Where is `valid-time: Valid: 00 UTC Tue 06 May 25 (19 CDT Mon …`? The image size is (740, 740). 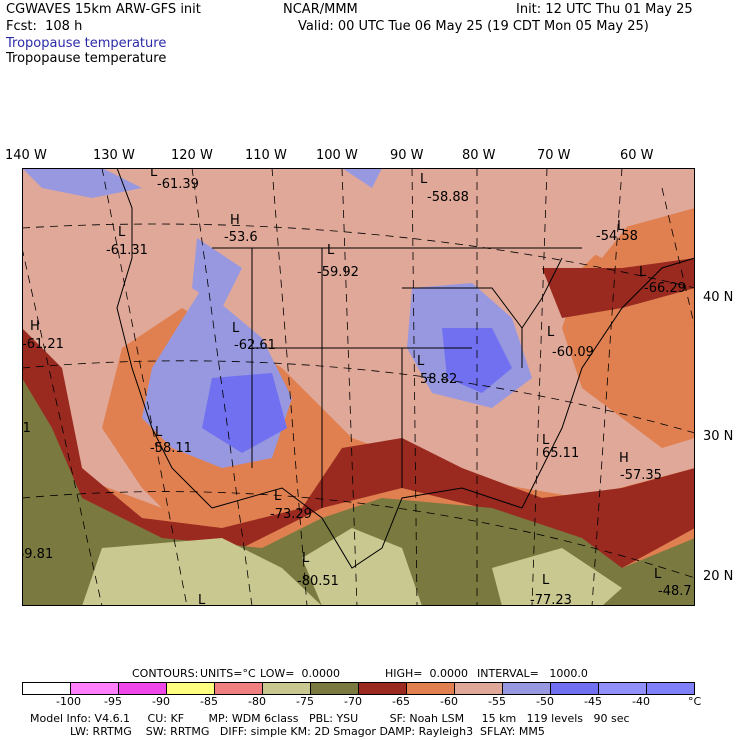 valid-time: Valid: 00 UTC Tue 06 May 25 (19 CDT Mon … is located at coordinates (473, 26).